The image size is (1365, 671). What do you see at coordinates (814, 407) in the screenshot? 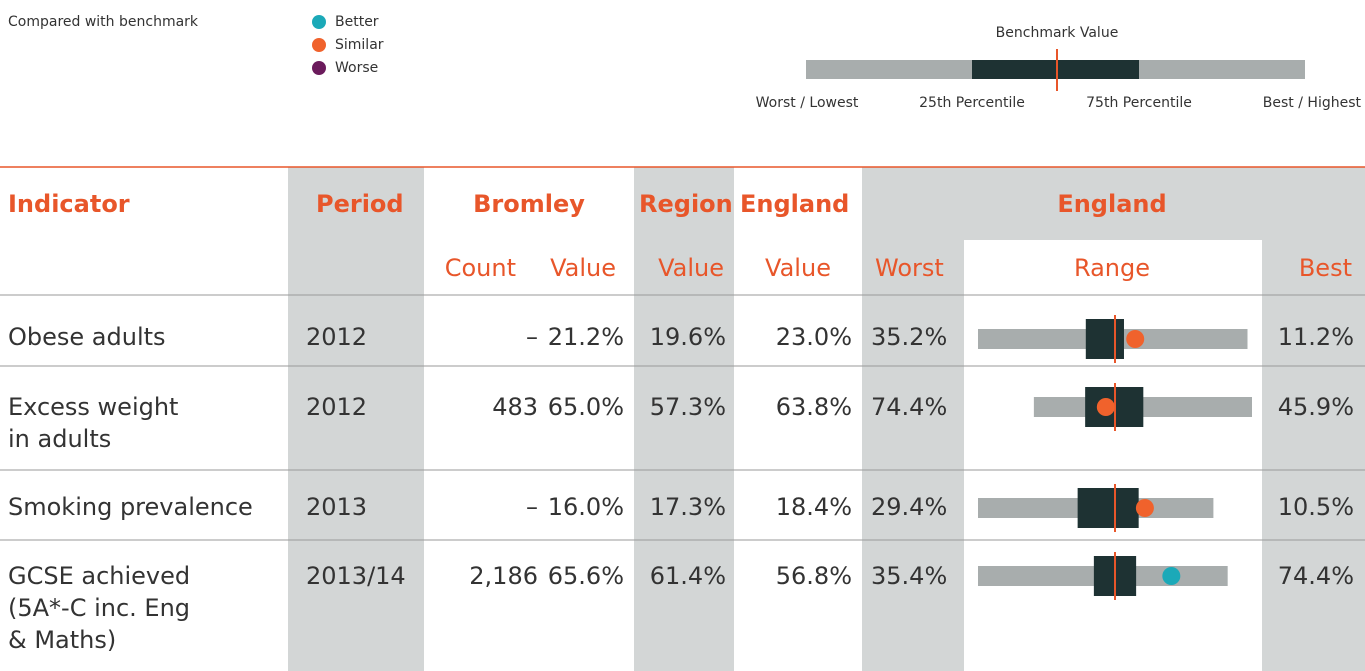
I see `england: 63.8%` at bounding box center [814, 407].